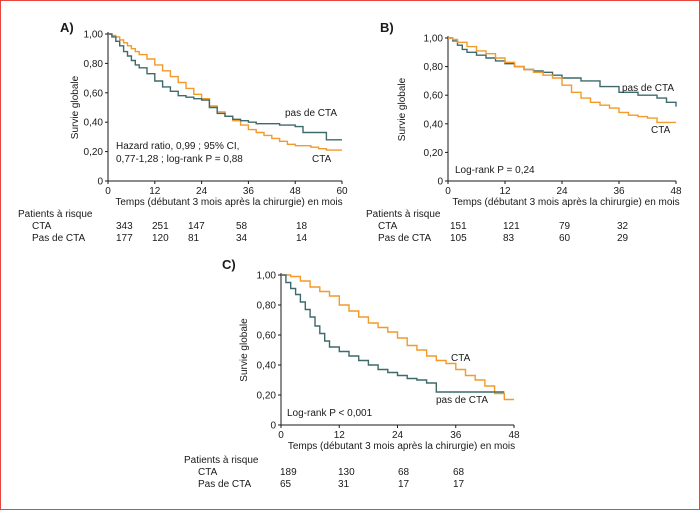 The image size is (700, 510). Describe the element at coordinates (267, 306) in the screenshot. I see `y-tick-label-c-4: 0,80` at that location.